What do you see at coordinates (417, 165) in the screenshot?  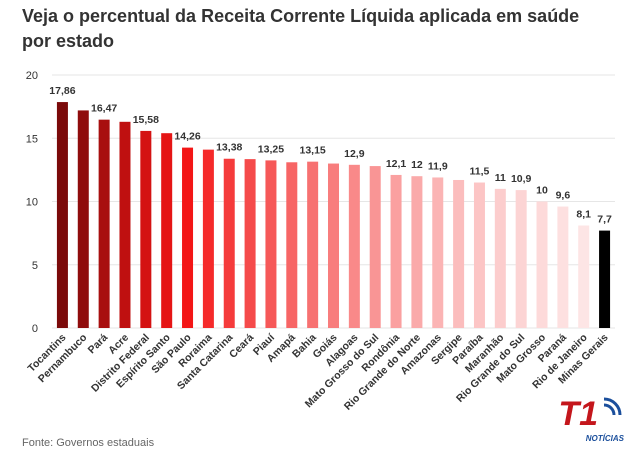 I see `value-label: 12` at bounding box center [417, 165].